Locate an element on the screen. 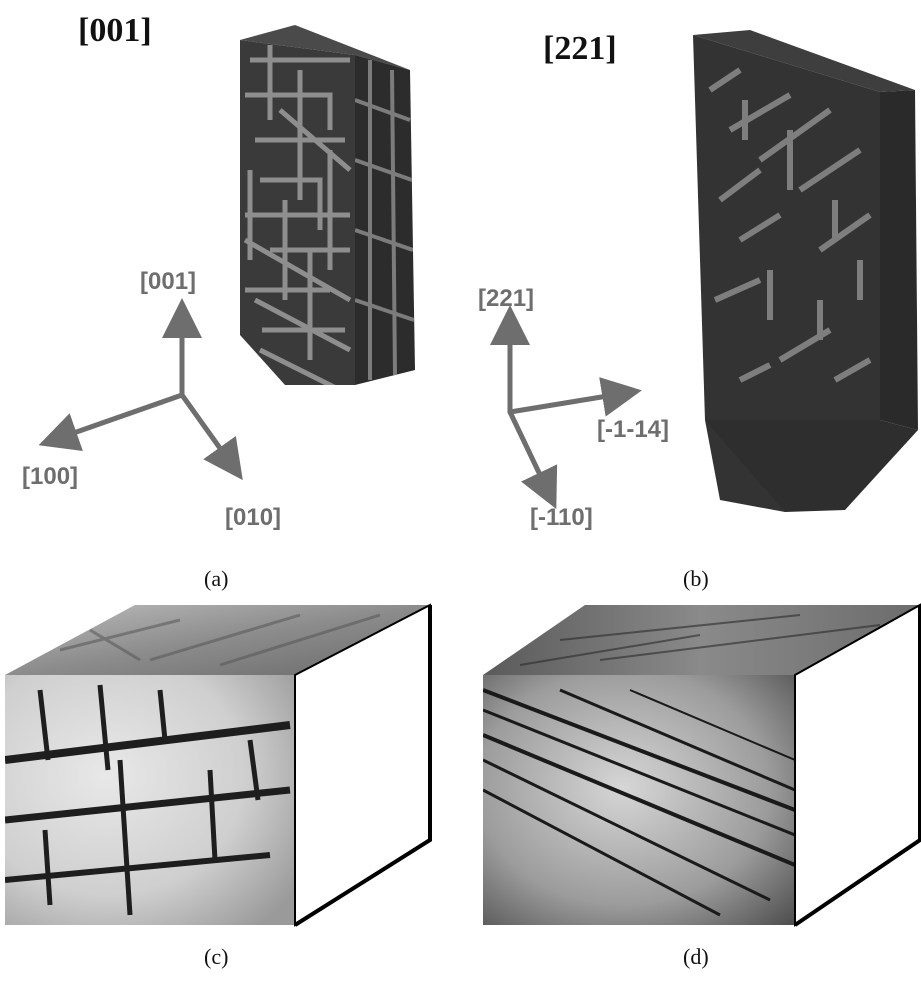 The height and width of the screenshot is (981, 921). caption-d: (d) is located at coordinates (696, 956).